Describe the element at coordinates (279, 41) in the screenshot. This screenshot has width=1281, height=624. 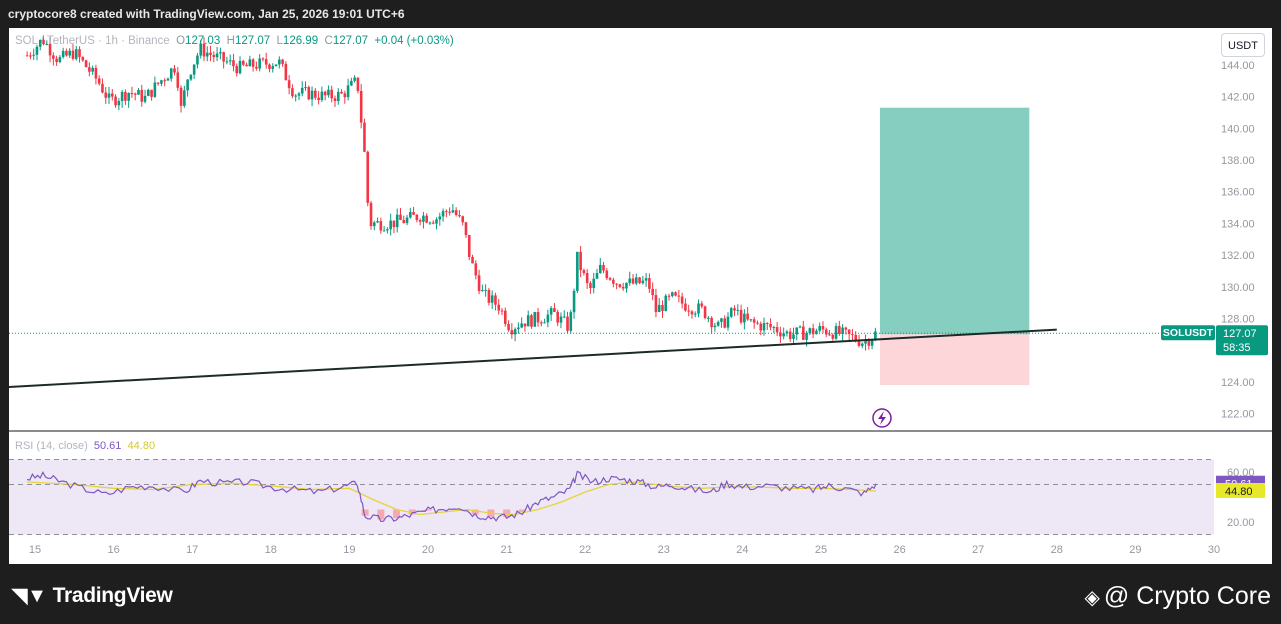
I see `low-label: L` at that location.